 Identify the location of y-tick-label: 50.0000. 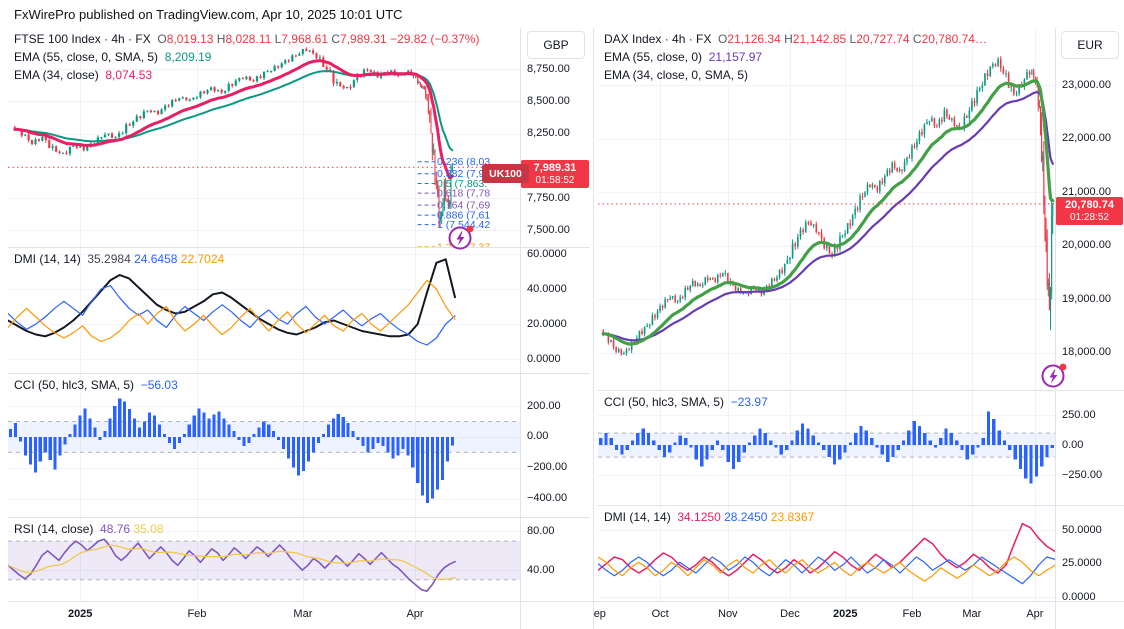
(1082, 529).